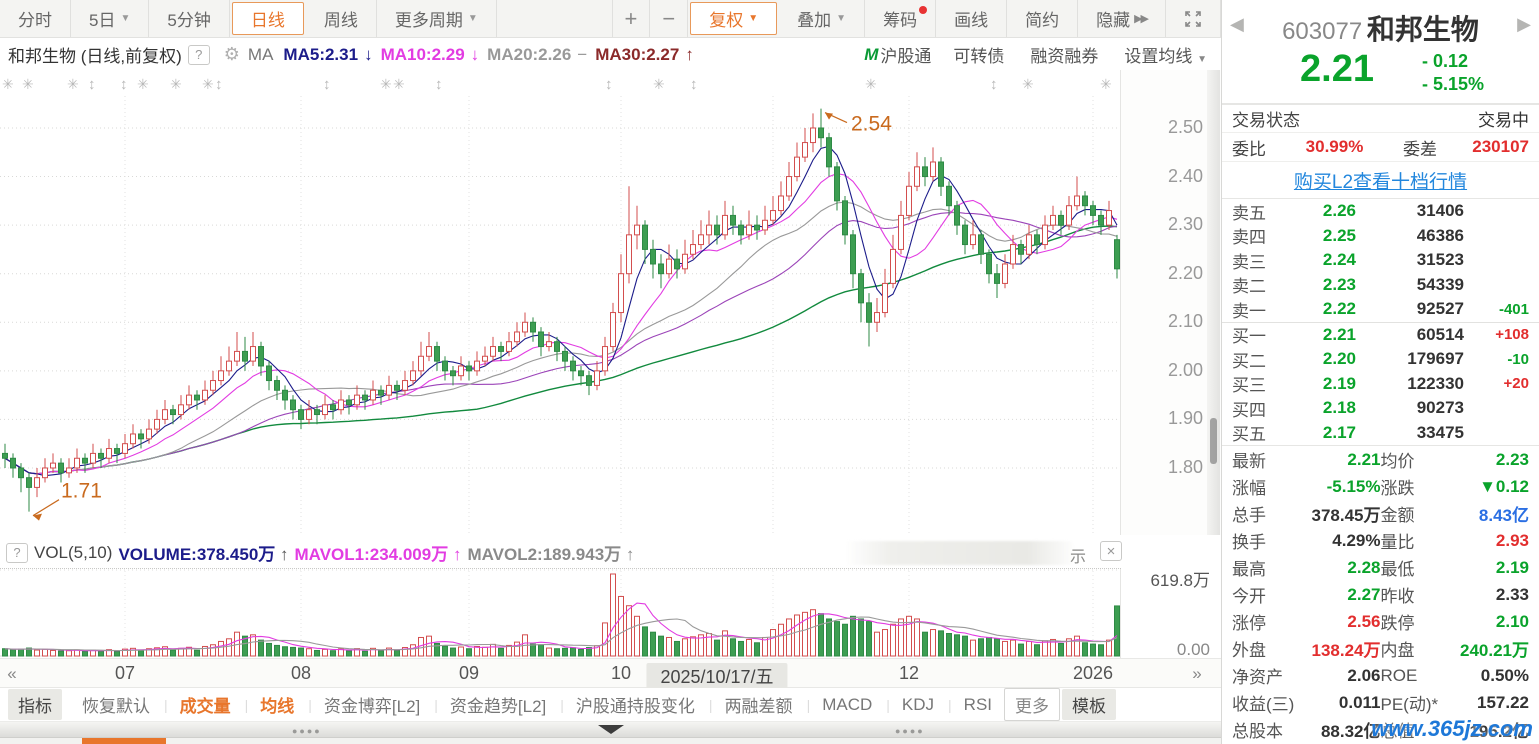  Describe the element at coordinates (1111, 551) in the screenshot. I see `close-volume-pane-icon: ×` at that location.